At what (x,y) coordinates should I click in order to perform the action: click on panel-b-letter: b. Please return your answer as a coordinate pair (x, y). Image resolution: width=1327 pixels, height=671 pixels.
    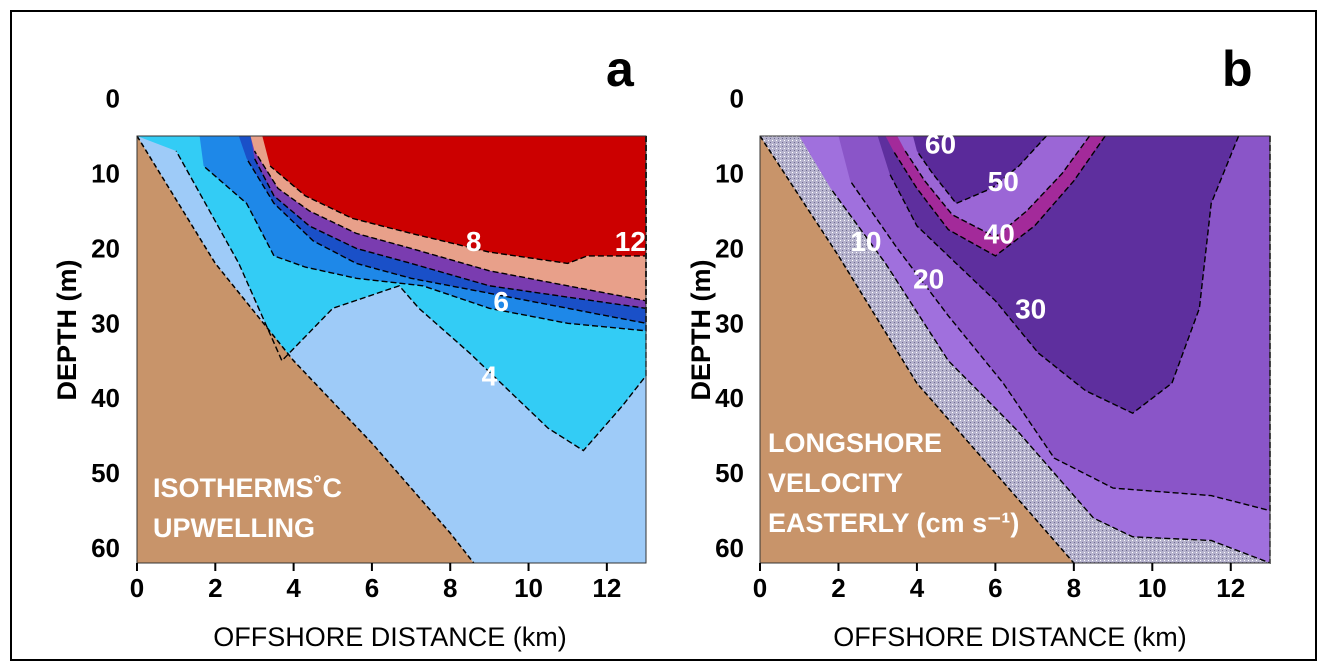
    Looking at the image, I should click on (1237, 69).